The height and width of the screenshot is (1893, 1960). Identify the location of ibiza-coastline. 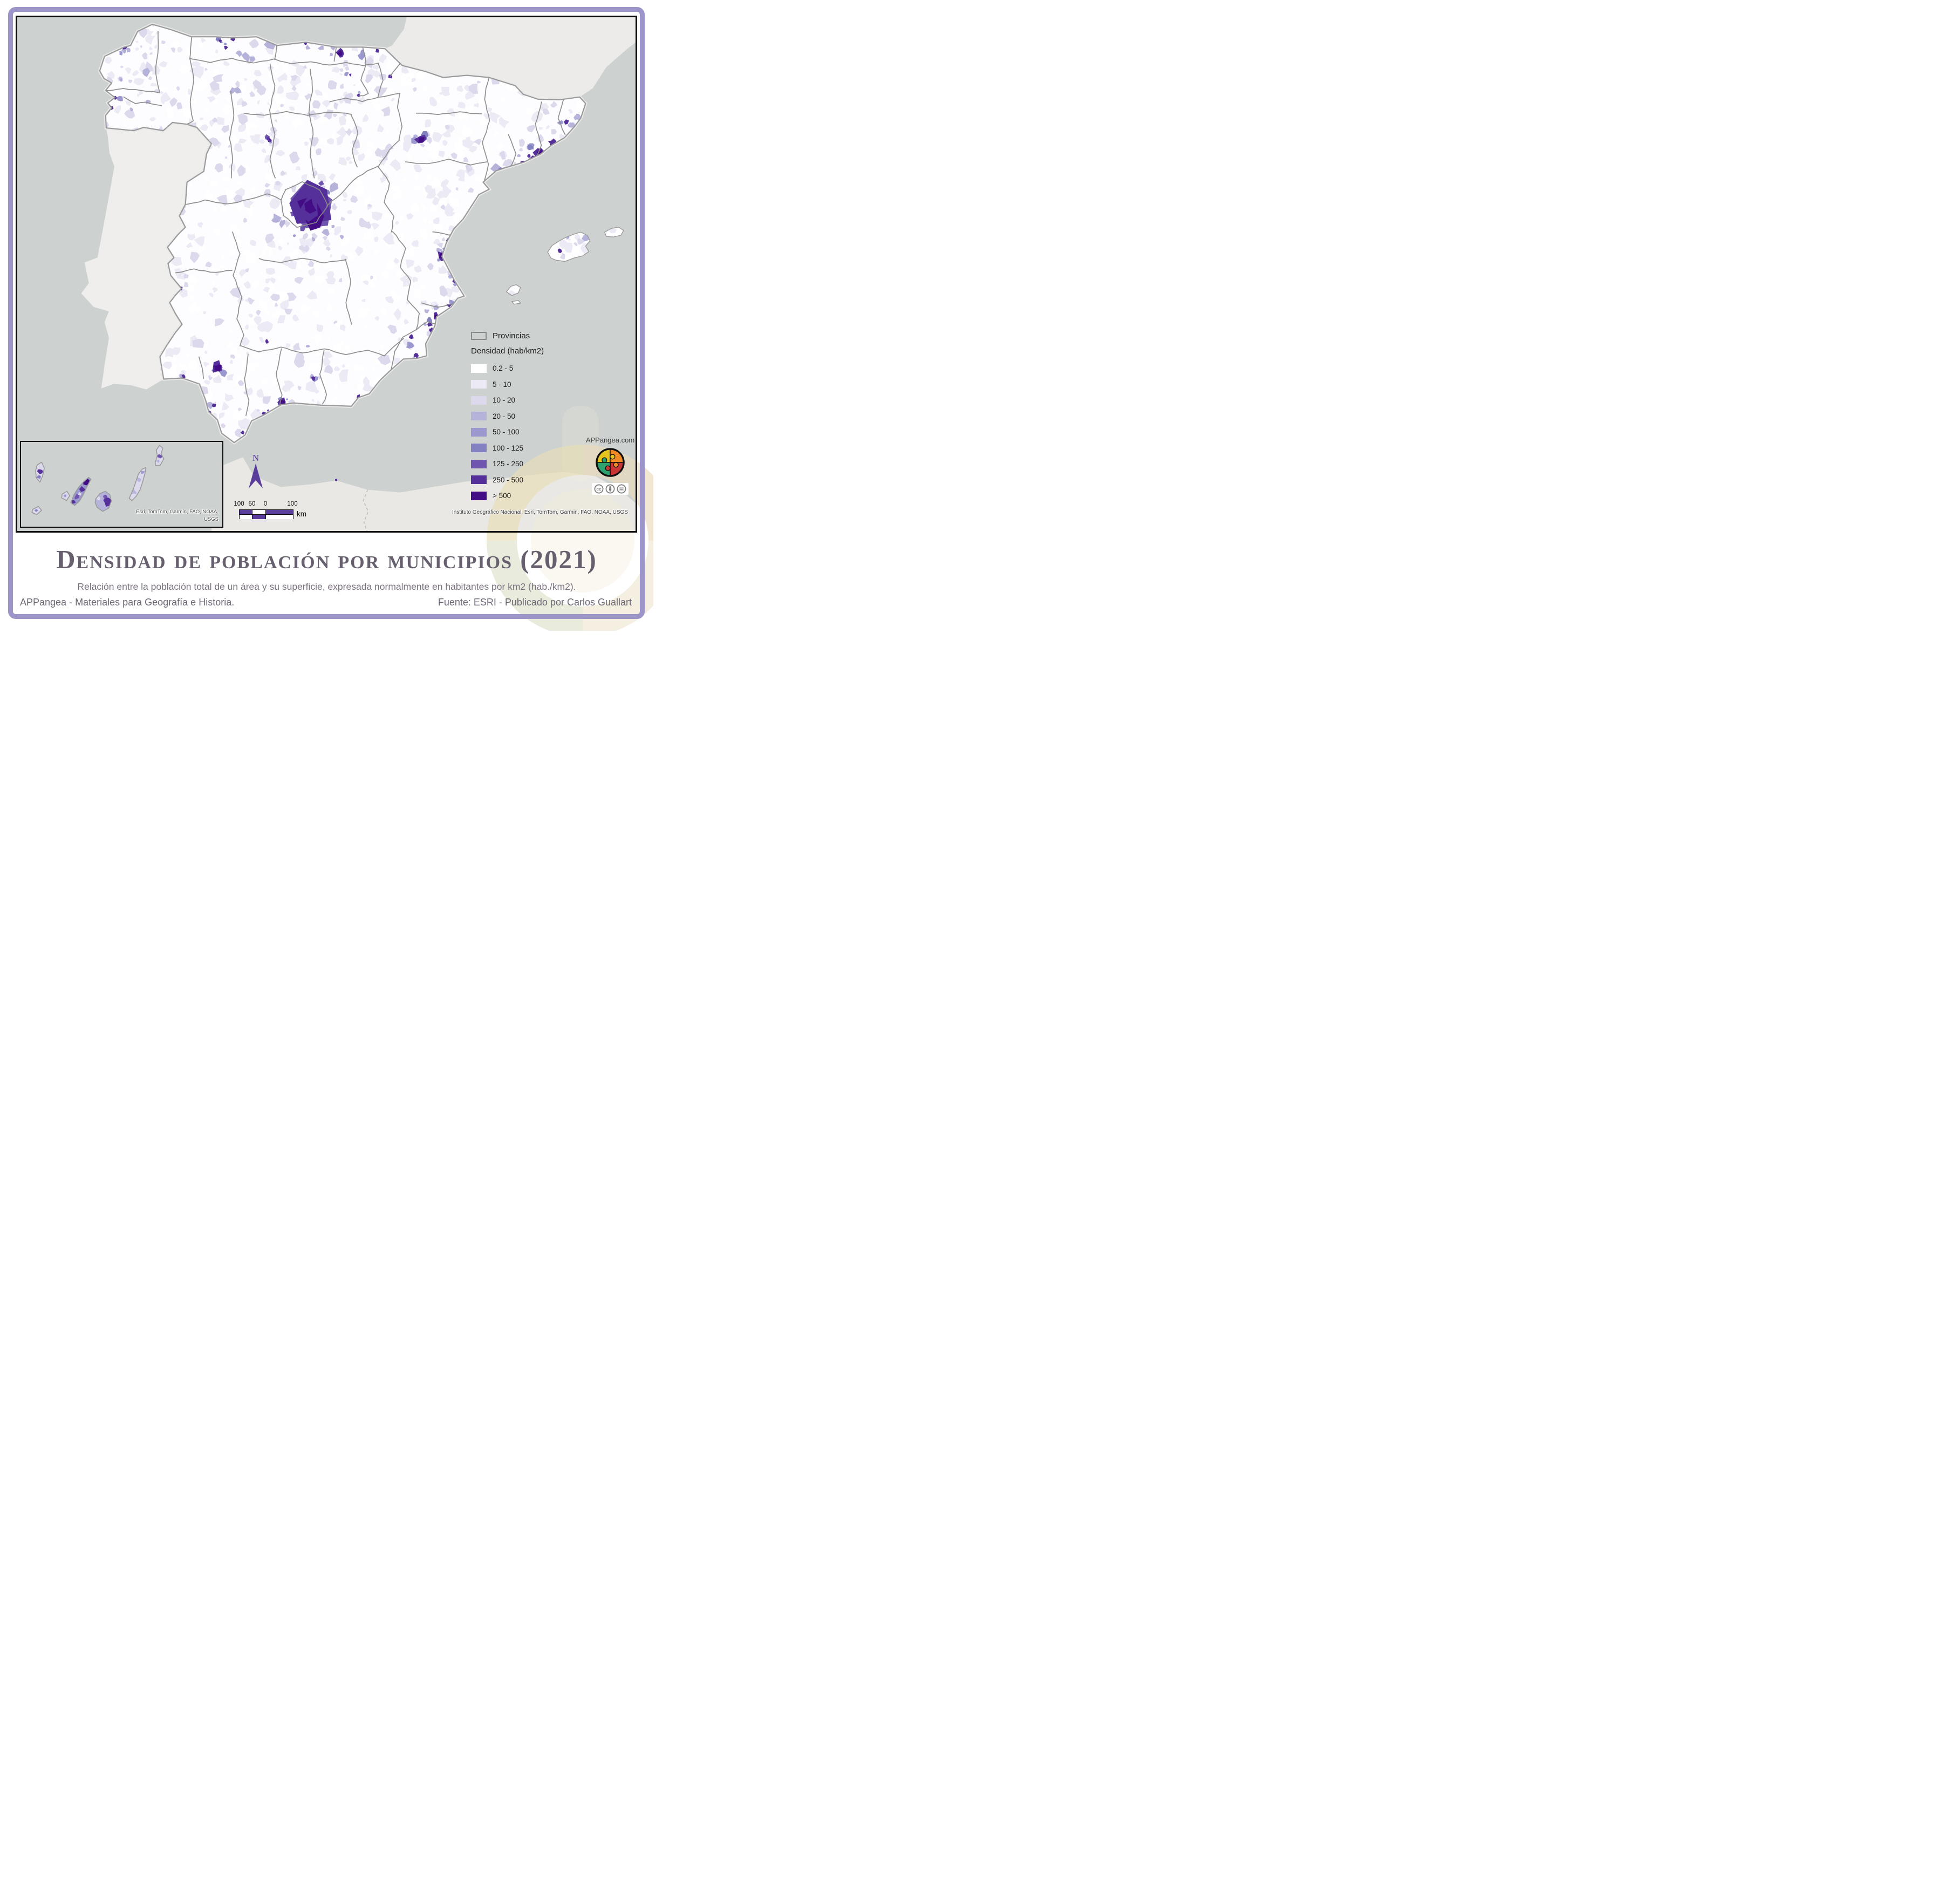
(513, 290).